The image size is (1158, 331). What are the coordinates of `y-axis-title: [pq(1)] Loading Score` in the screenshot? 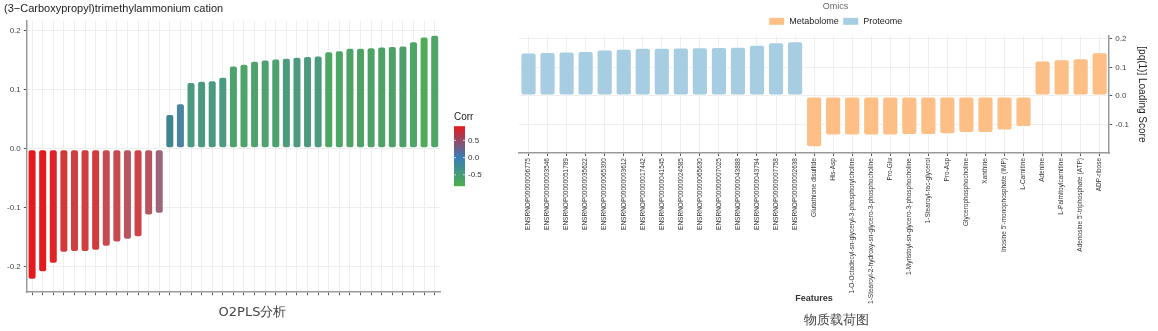 It's located at (1143, 94).